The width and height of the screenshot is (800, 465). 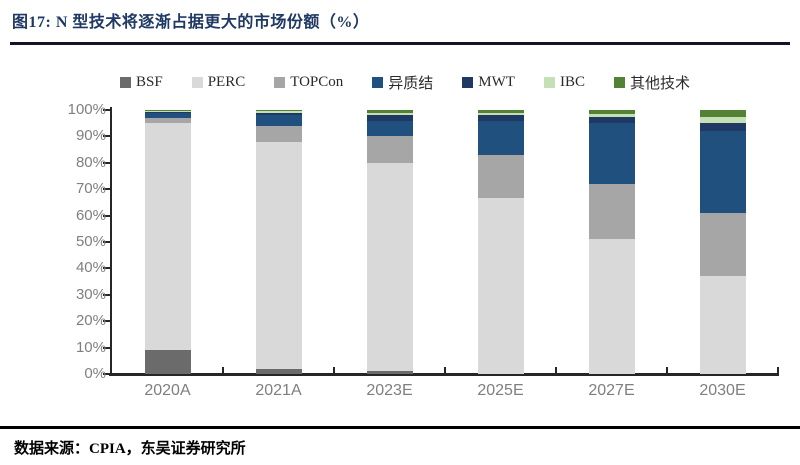 What do you see at coordinates (496, 82) in the screenshot?
I see `legend-label: MWT` at bounding box center [496, 82].